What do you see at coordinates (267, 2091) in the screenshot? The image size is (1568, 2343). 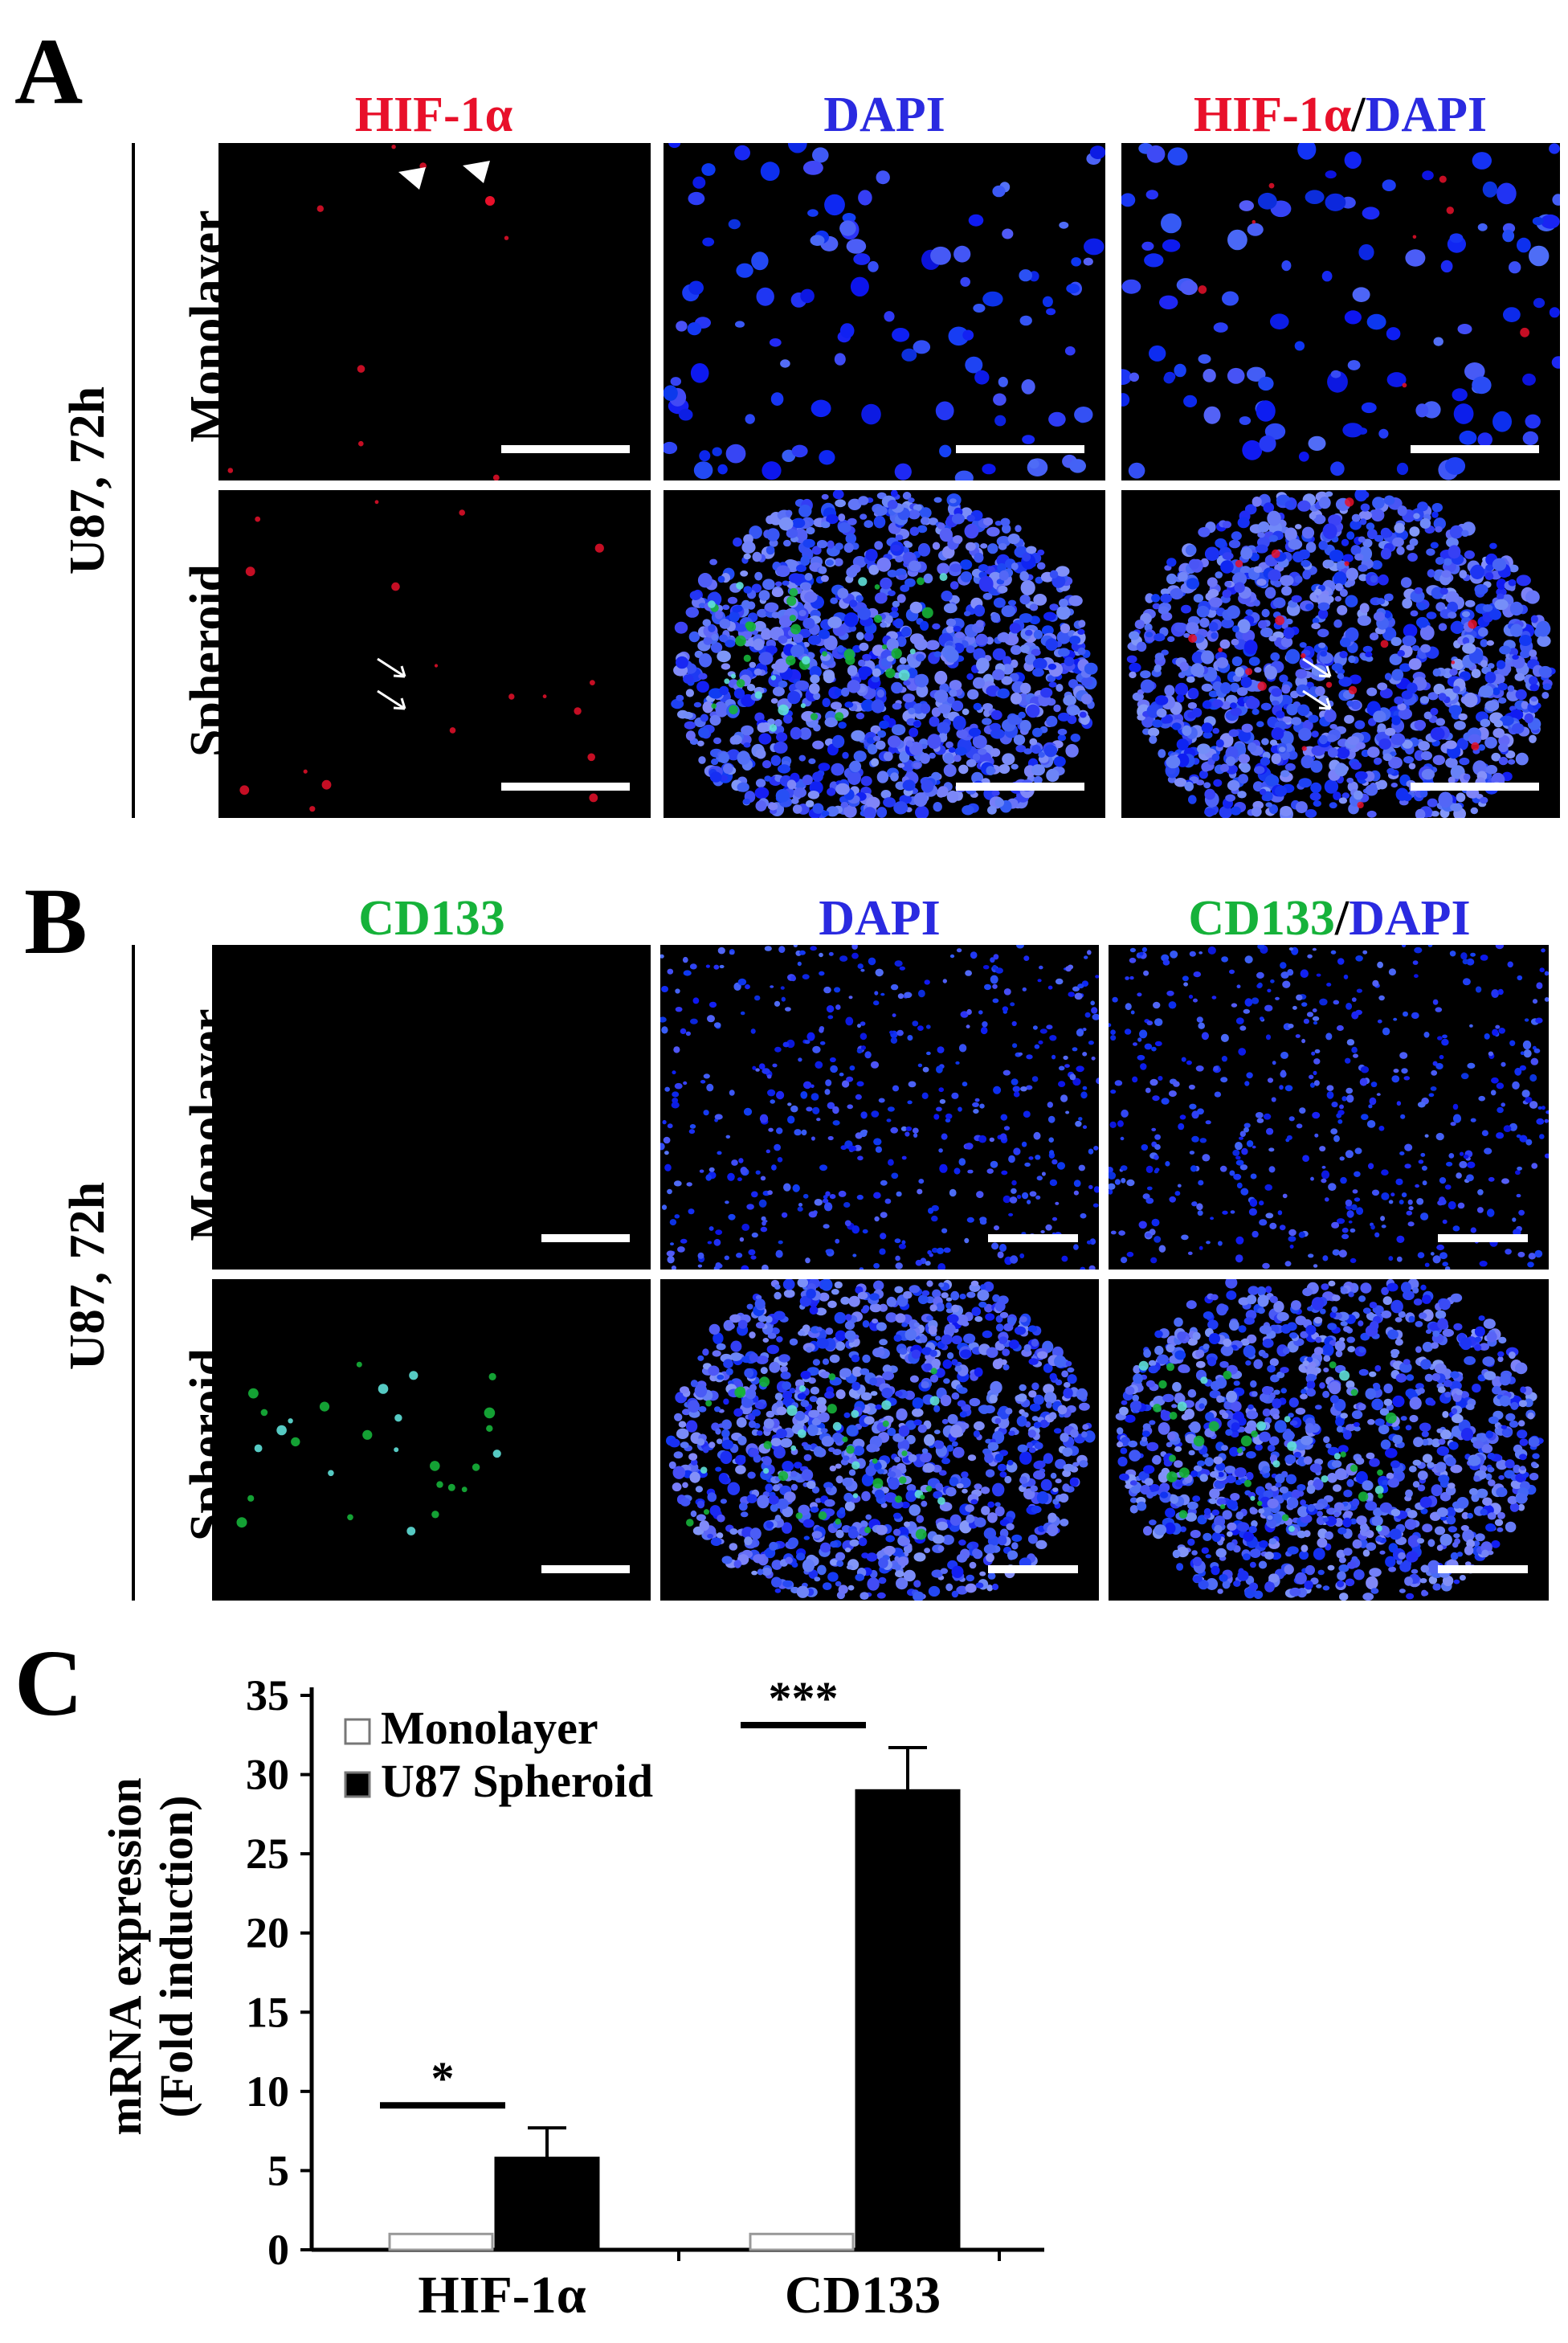 I see `y-tick-label: 10` at bounding box center [267, 2091].